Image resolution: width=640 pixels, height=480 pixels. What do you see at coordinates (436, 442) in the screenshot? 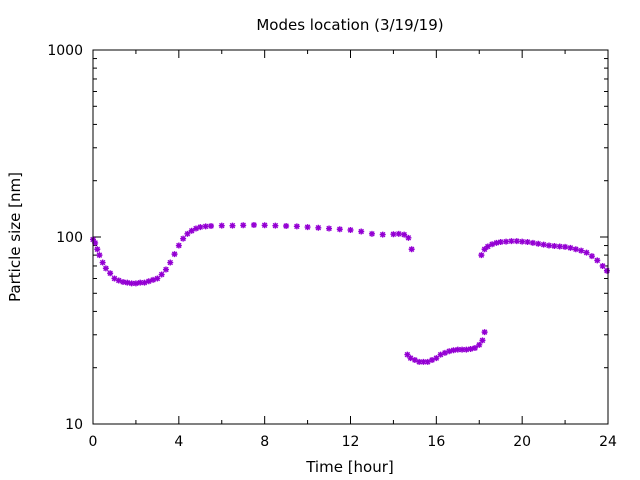
I see `x-tick-label: 16` at bounding box center [436, 442].